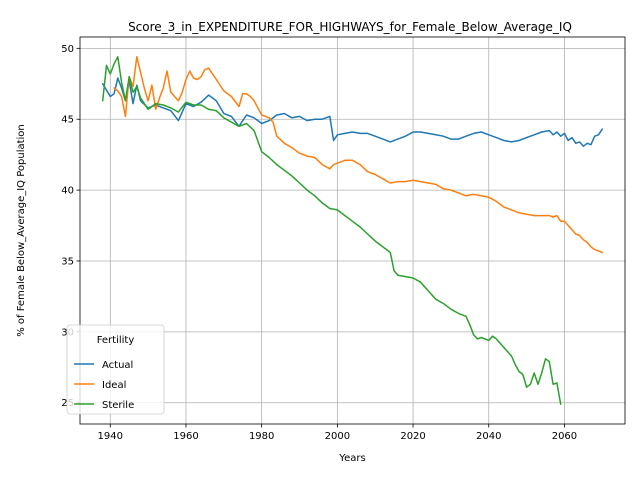 The image size is (640, 480). What do you see at coordinates (67, 49) in the screenshot?
I see `y-tick-label: 50` at bounding box center [67, 49].